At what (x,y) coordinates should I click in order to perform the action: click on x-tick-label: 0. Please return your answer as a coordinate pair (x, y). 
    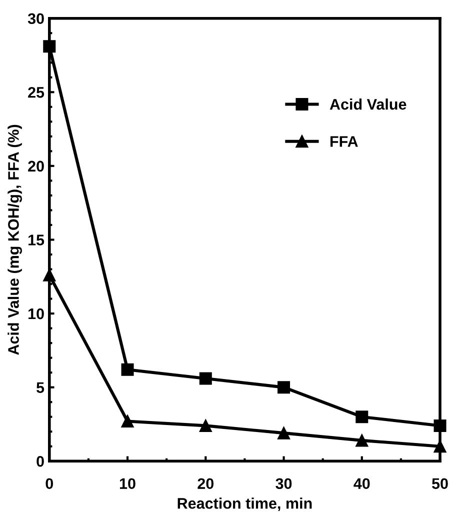
    Looking at the image, I should click on (50, 484).